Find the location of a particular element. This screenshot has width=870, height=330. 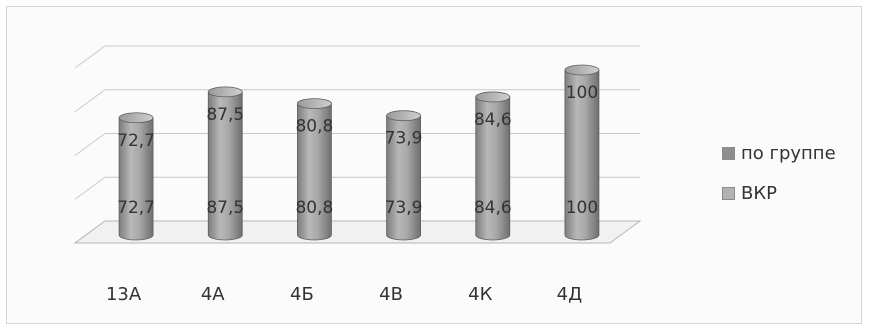

legend: по группе ВКР is located at coordinates (779, 180).